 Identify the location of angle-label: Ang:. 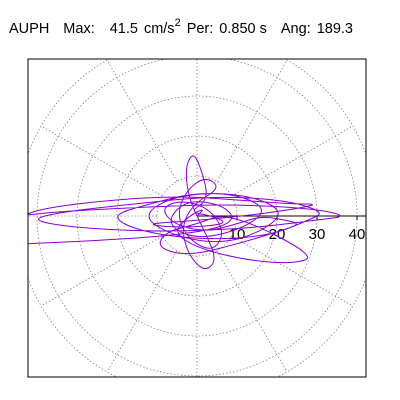
(295, 28).